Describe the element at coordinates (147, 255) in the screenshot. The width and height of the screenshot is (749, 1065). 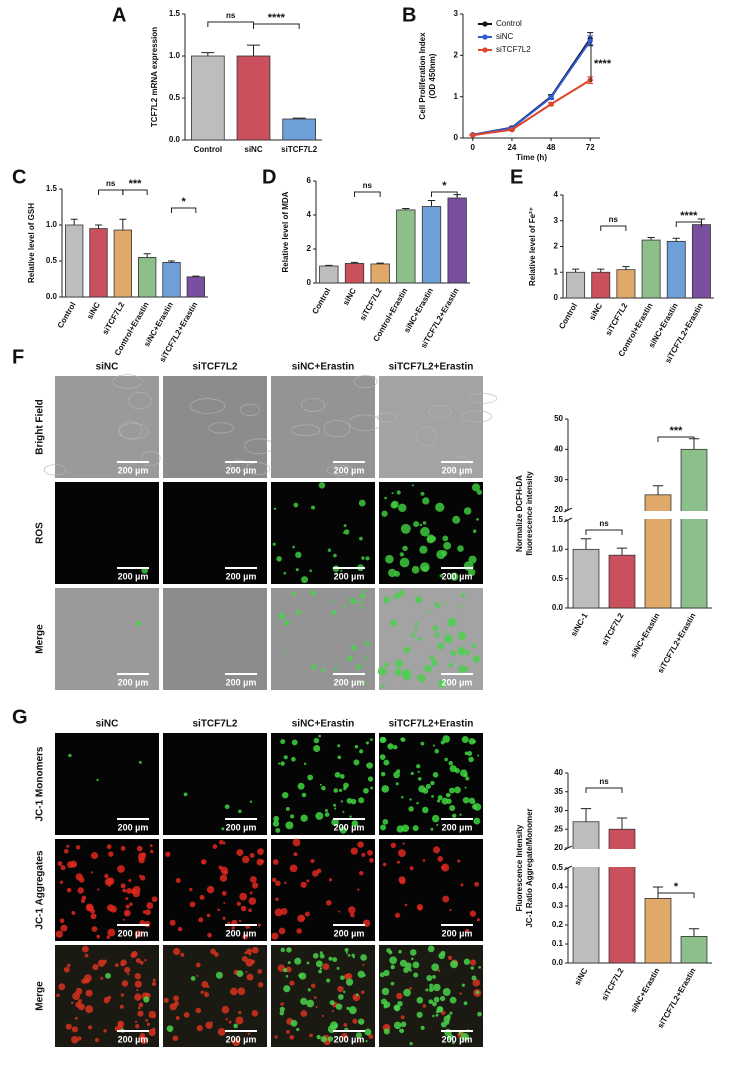
I see `error-bar` at that location.